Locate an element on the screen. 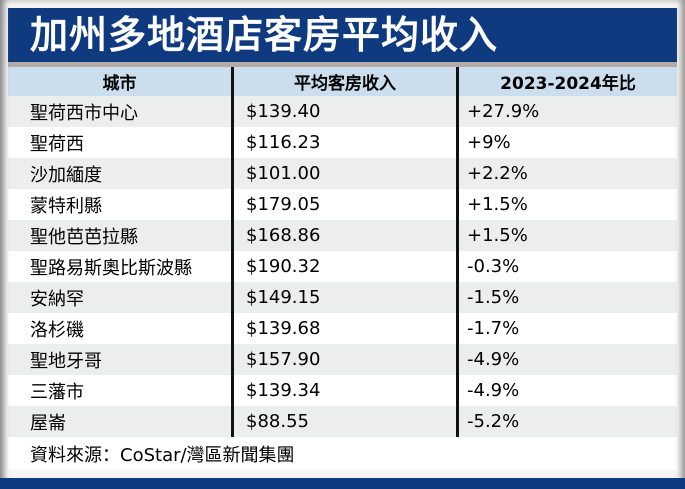 The height and width of the screenshot is (489, 685). table-row: 聖地牙哥 $157.90 -4.9% is located at coordinates (342, 359).